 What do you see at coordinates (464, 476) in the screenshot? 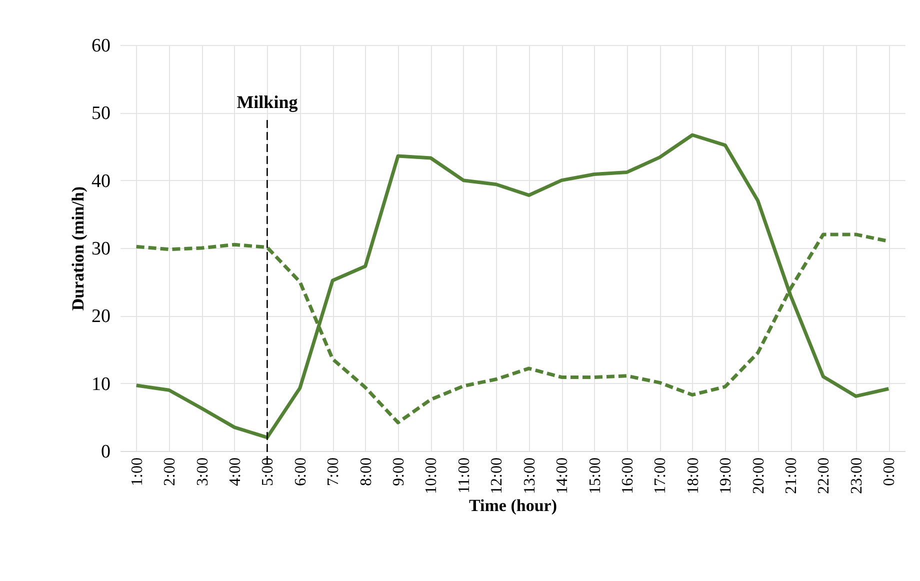
I see `x-tick-label: 11:00` at bounding box center [464, 476].